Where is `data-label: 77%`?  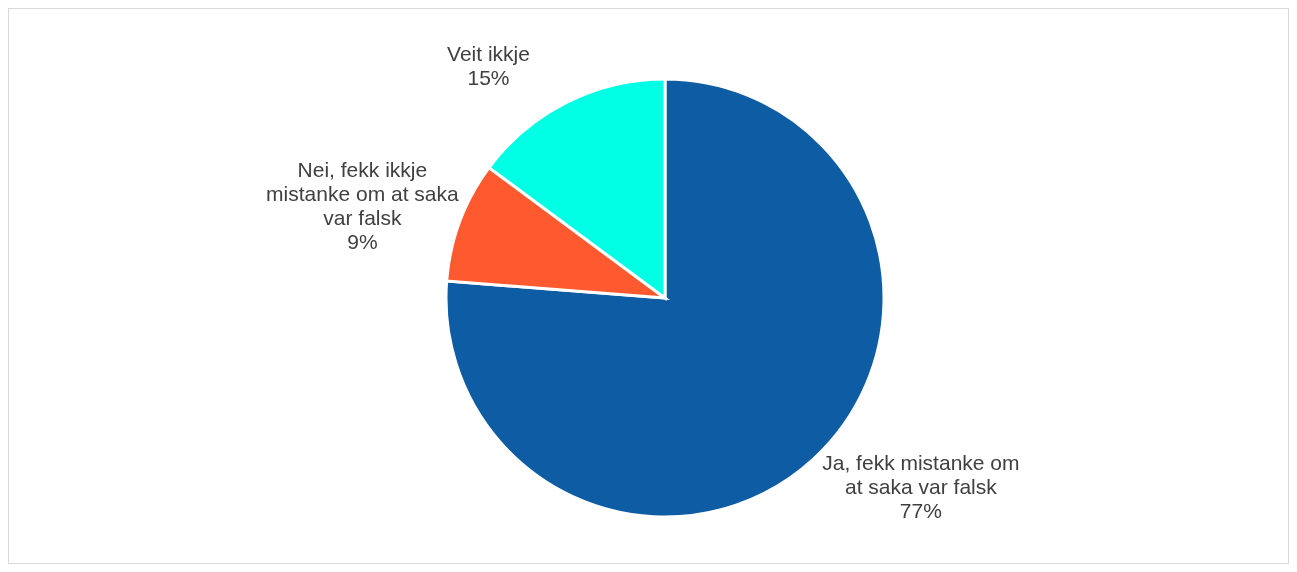 data-label: 77% is located at coordinates (920, 510).